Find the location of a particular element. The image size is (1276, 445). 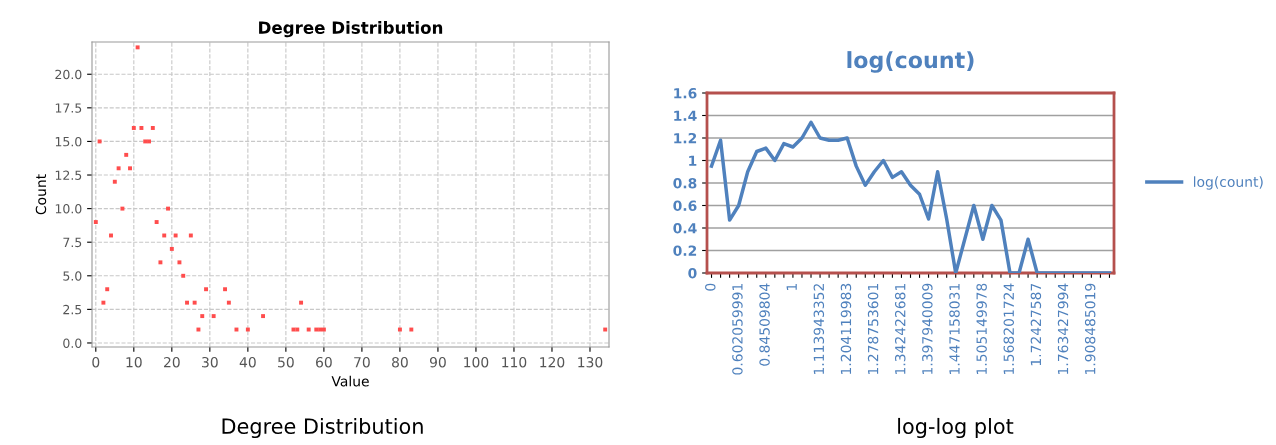

x-tick-label: 110 is located at coordinates (514, 362).